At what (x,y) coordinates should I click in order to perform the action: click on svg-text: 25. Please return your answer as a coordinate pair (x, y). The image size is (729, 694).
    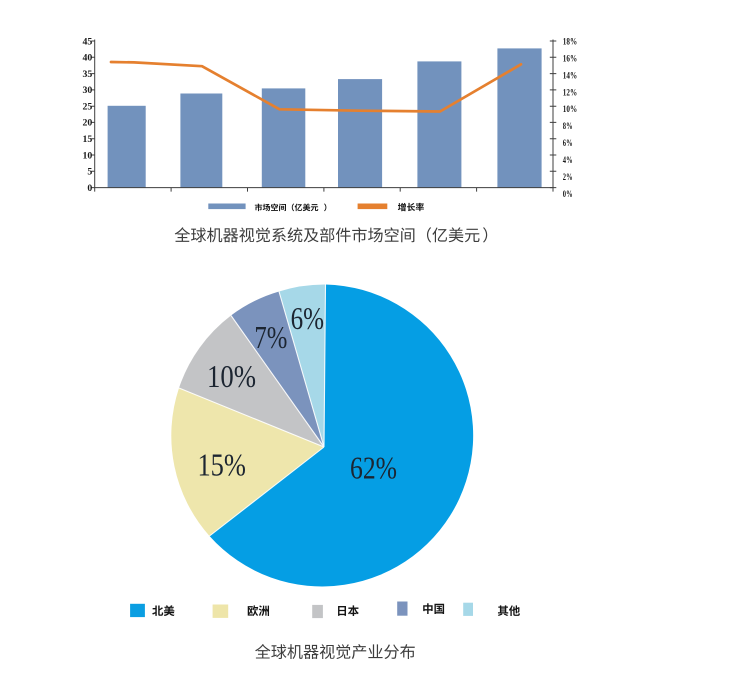
    Looking at the image, I should click on (88, 107).